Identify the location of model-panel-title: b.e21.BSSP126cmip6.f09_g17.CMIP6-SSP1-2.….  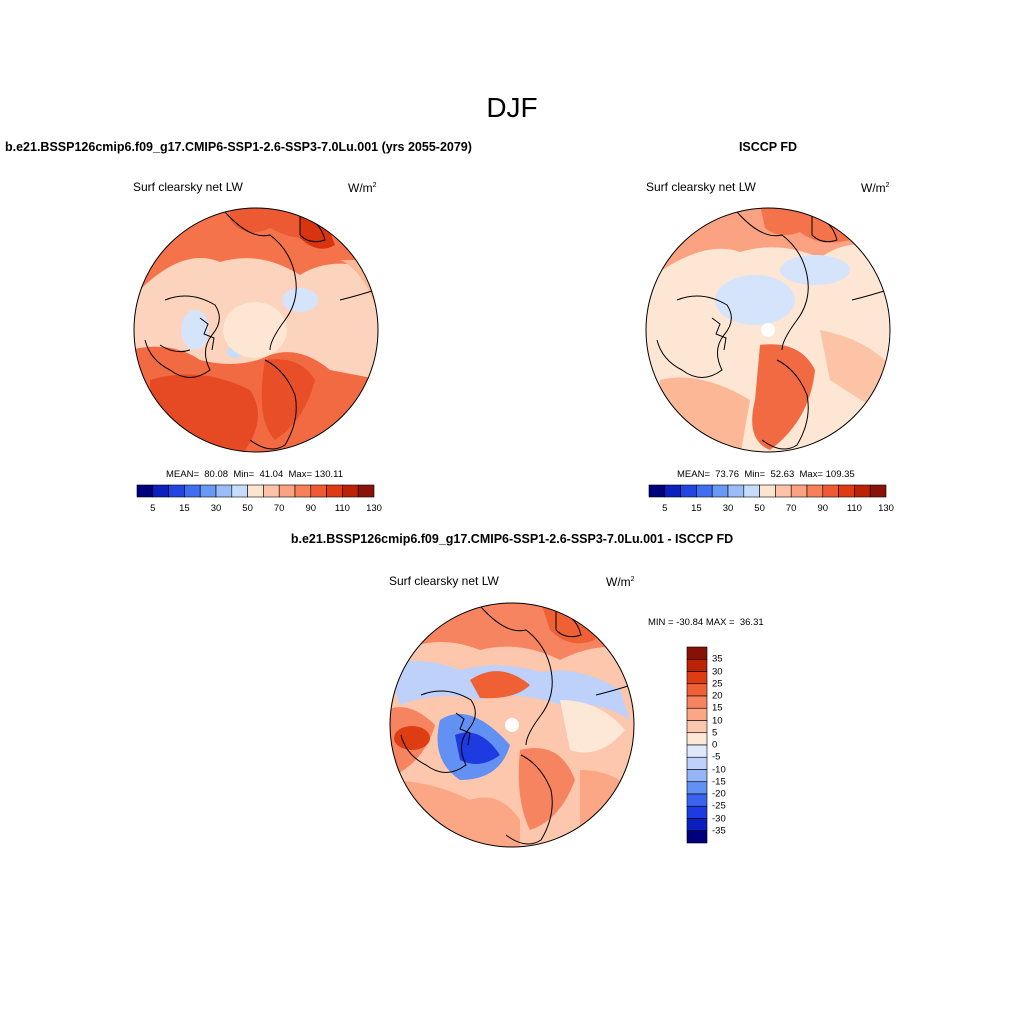
(238, 147).